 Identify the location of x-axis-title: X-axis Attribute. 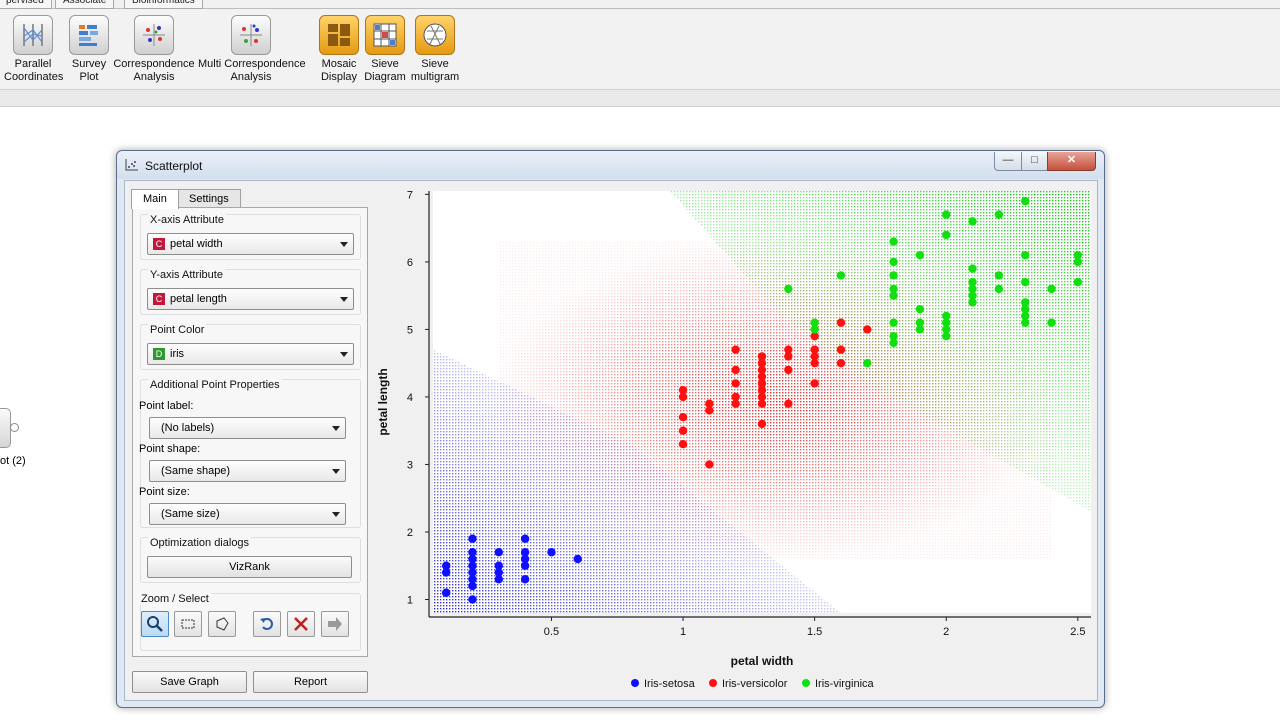
(187, 220).